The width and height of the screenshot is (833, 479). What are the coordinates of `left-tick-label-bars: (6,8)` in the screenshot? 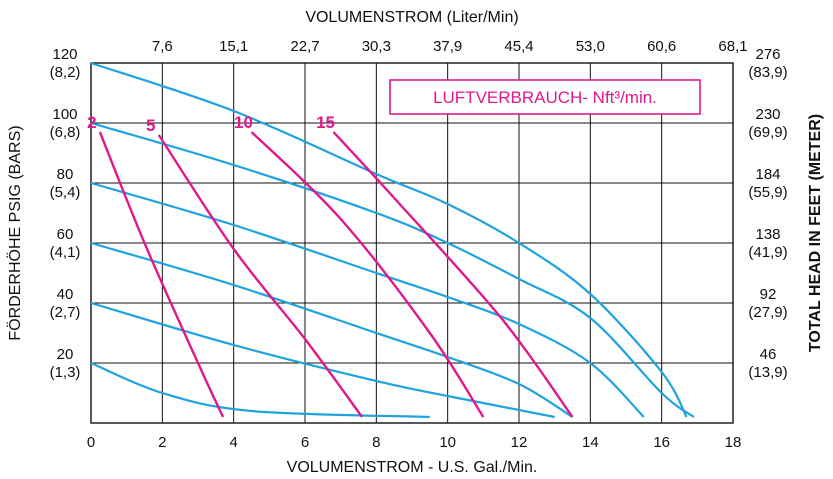 It's located at (65, 132).